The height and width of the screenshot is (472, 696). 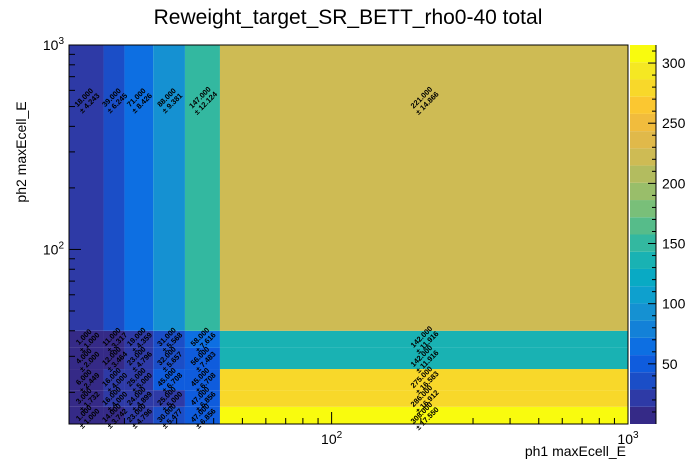 What do you see at coordinates (21, 151) in the screenshot?
I see `y-axis-title: ph2 maxEcell_E` at bounding box center [21, 151].